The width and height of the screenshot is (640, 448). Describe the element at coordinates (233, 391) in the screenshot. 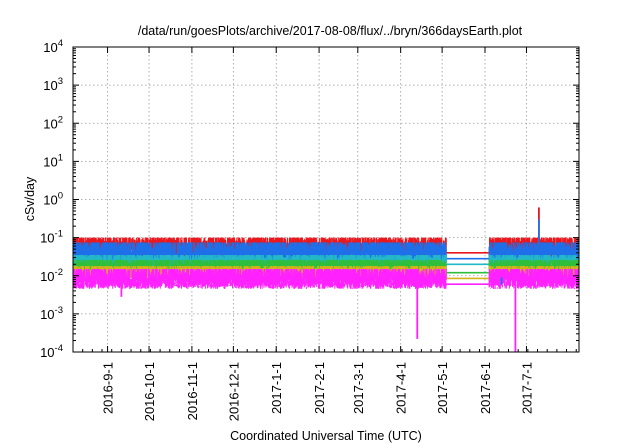

I see `x-tick-label: 2016-12-1` at that location.